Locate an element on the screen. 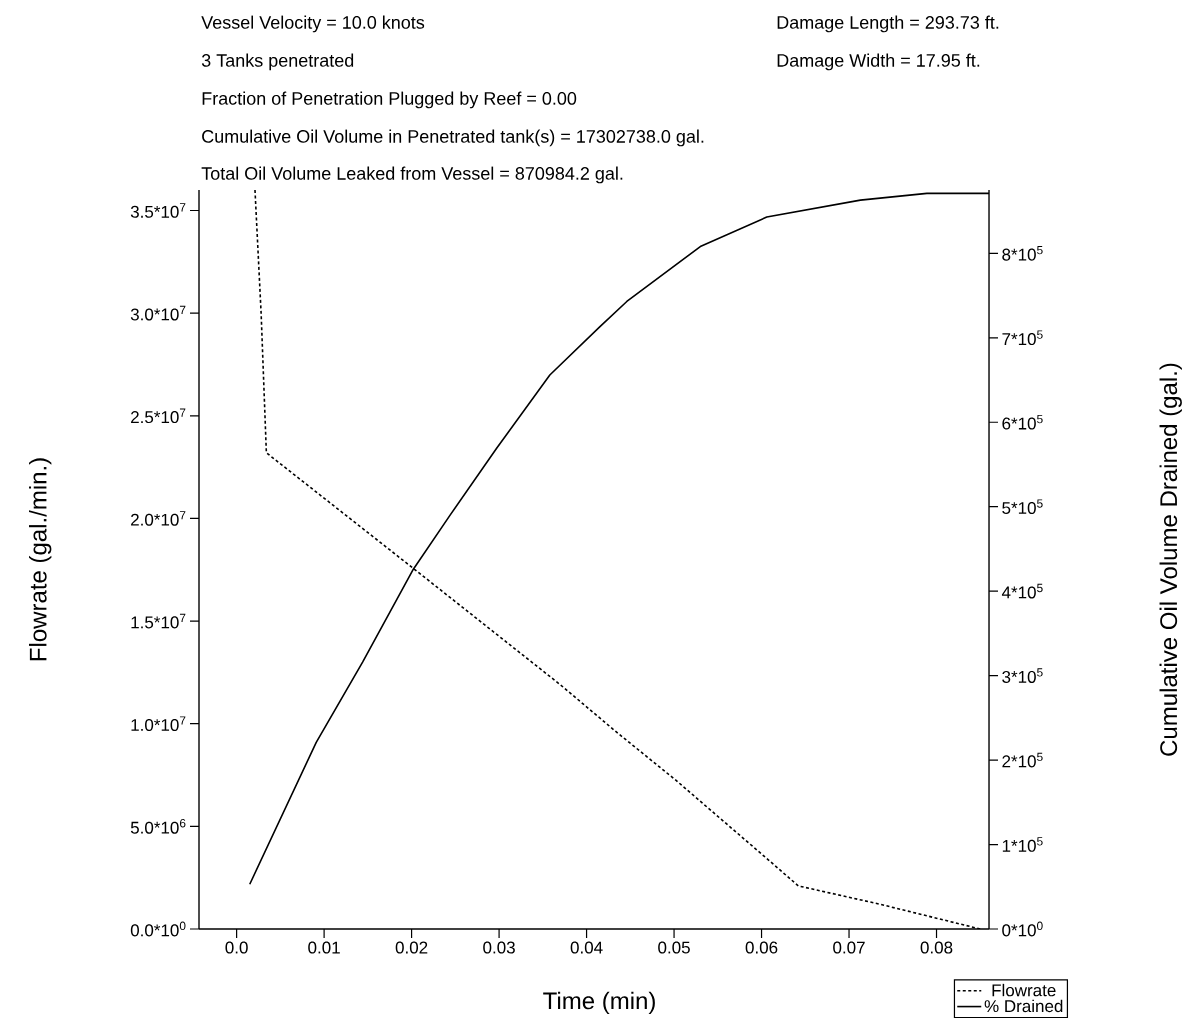 This screenshot has height=1033, width=1190. y-tick-label: 3.5*10$^{7}$ is located at coordinates (158, 210).